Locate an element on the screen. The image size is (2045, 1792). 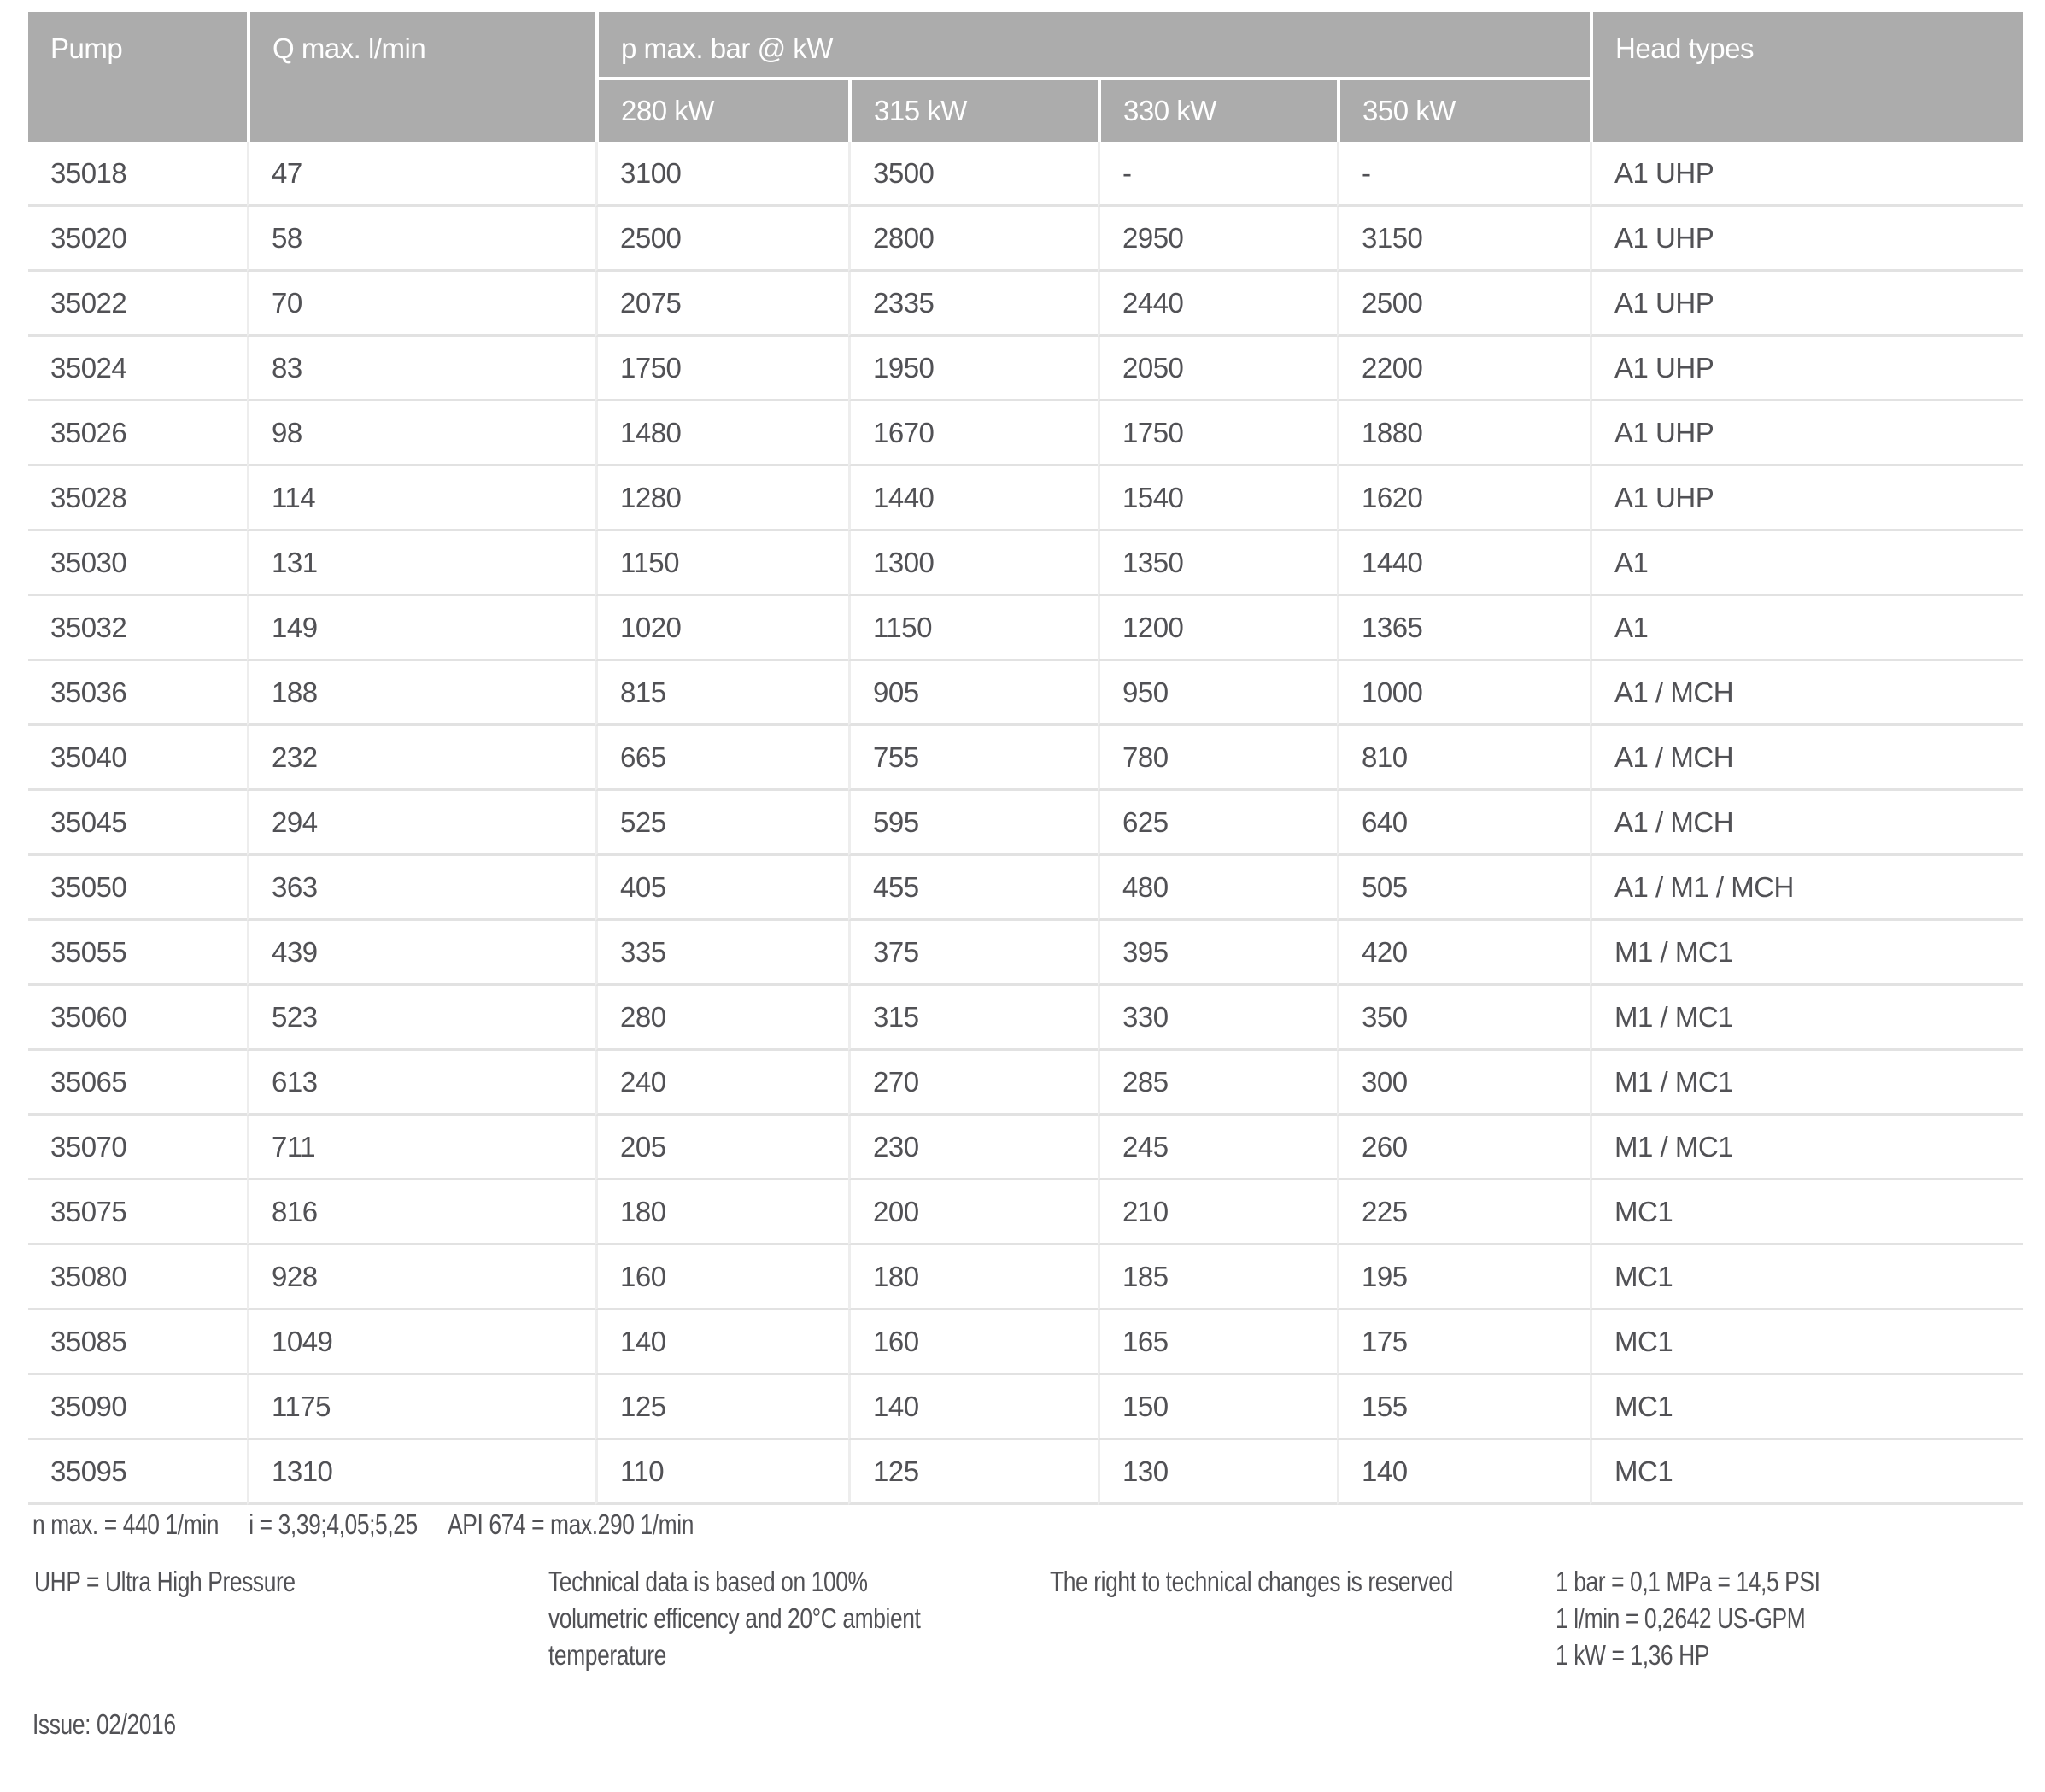
footnote-uhp-text: UHP = Ultra High Pressure is located at coordinates (165, 1582).